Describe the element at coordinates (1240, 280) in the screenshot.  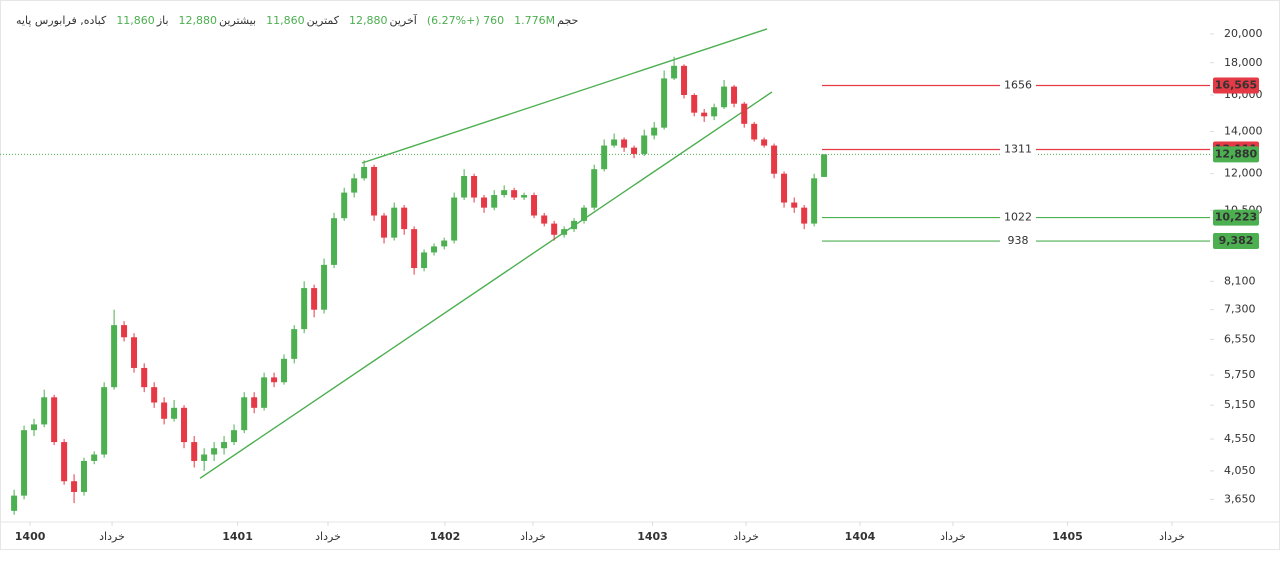
I see `y-tick-label: 8,100` at that location.